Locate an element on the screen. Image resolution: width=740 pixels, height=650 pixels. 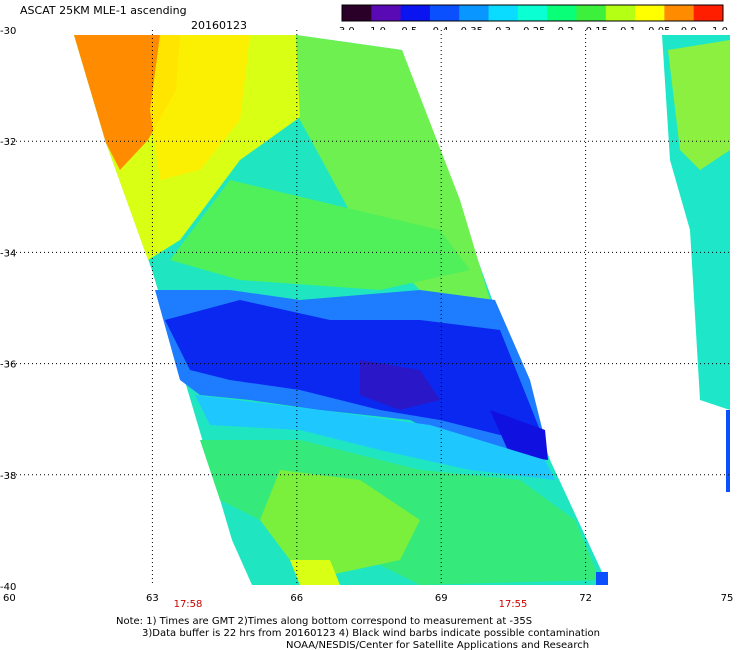
colorbar-frame is located at coordinates (532, 13).